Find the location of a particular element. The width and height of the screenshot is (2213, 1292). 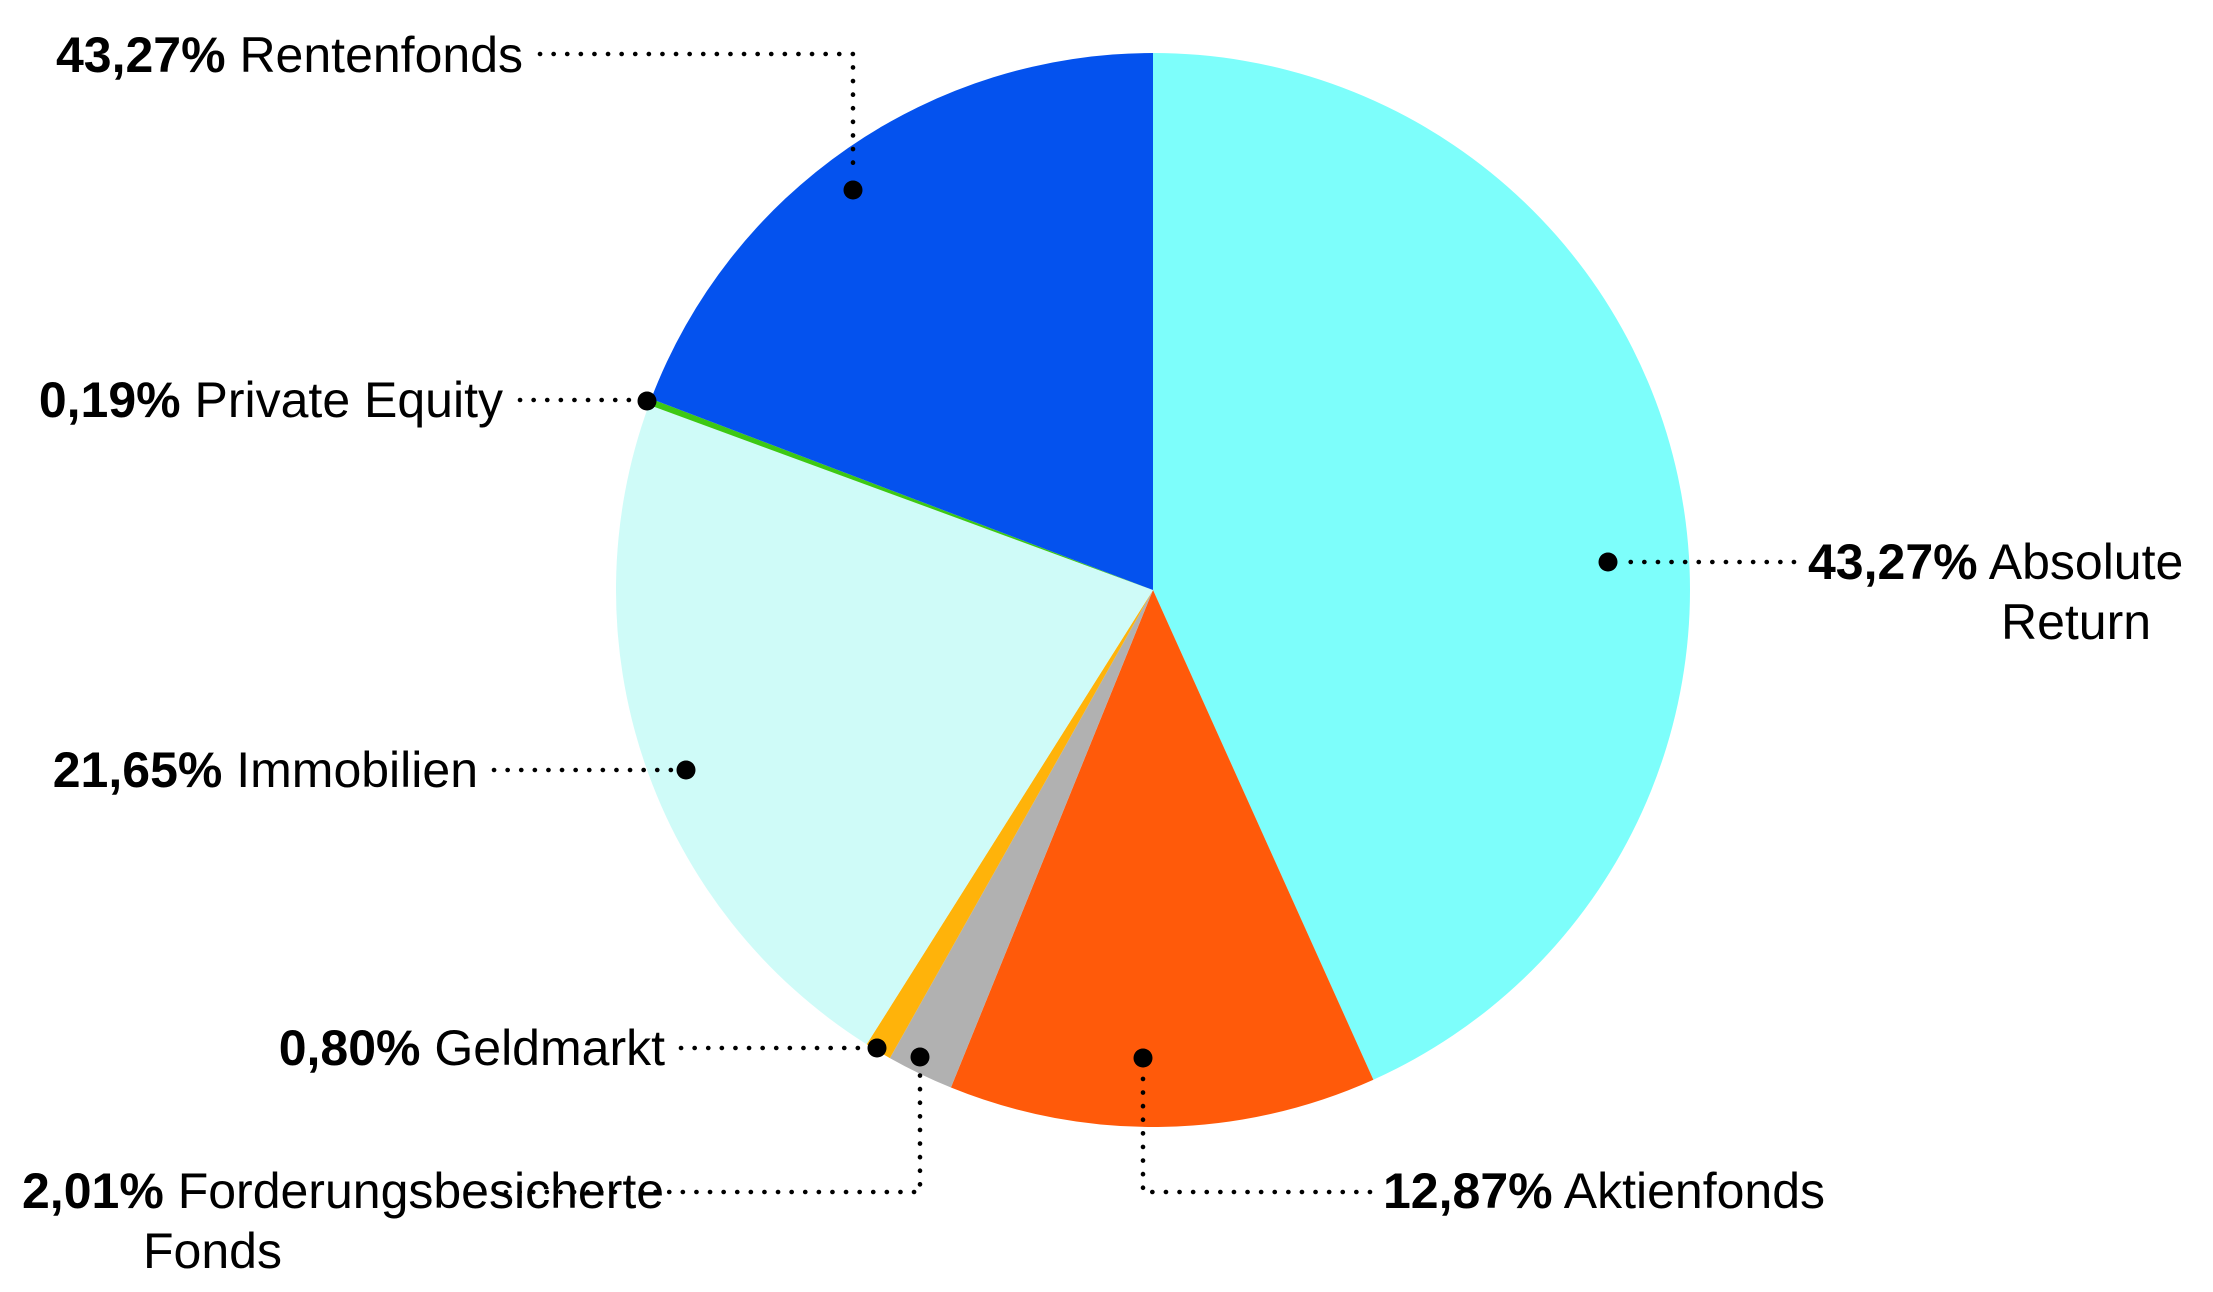

label-aktienfonds-name: Aktienfonds is located at coordinates (1694, 1191).